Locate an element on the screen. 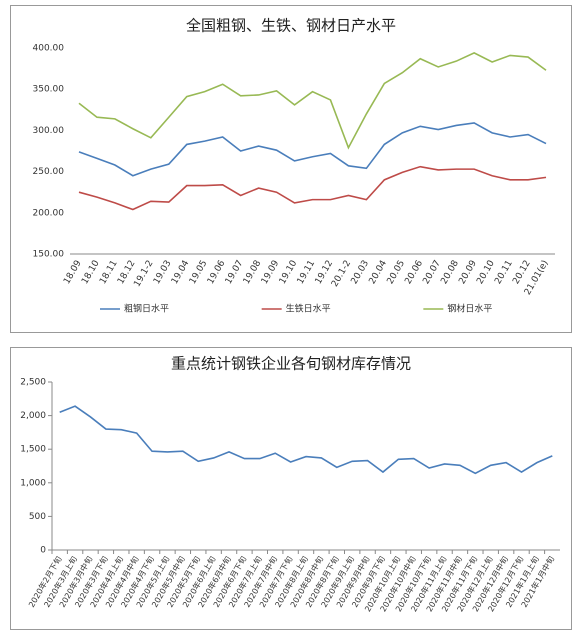  y-tick-label: 300.00 is located at coordinates (49, 131).